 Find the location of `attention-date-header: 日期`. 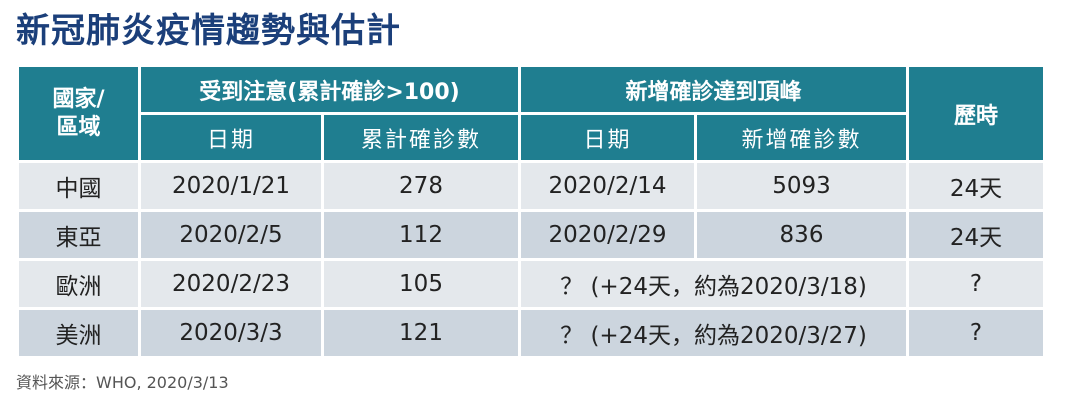

attention-date-header: 日期 is located at coordinates (231, 137).